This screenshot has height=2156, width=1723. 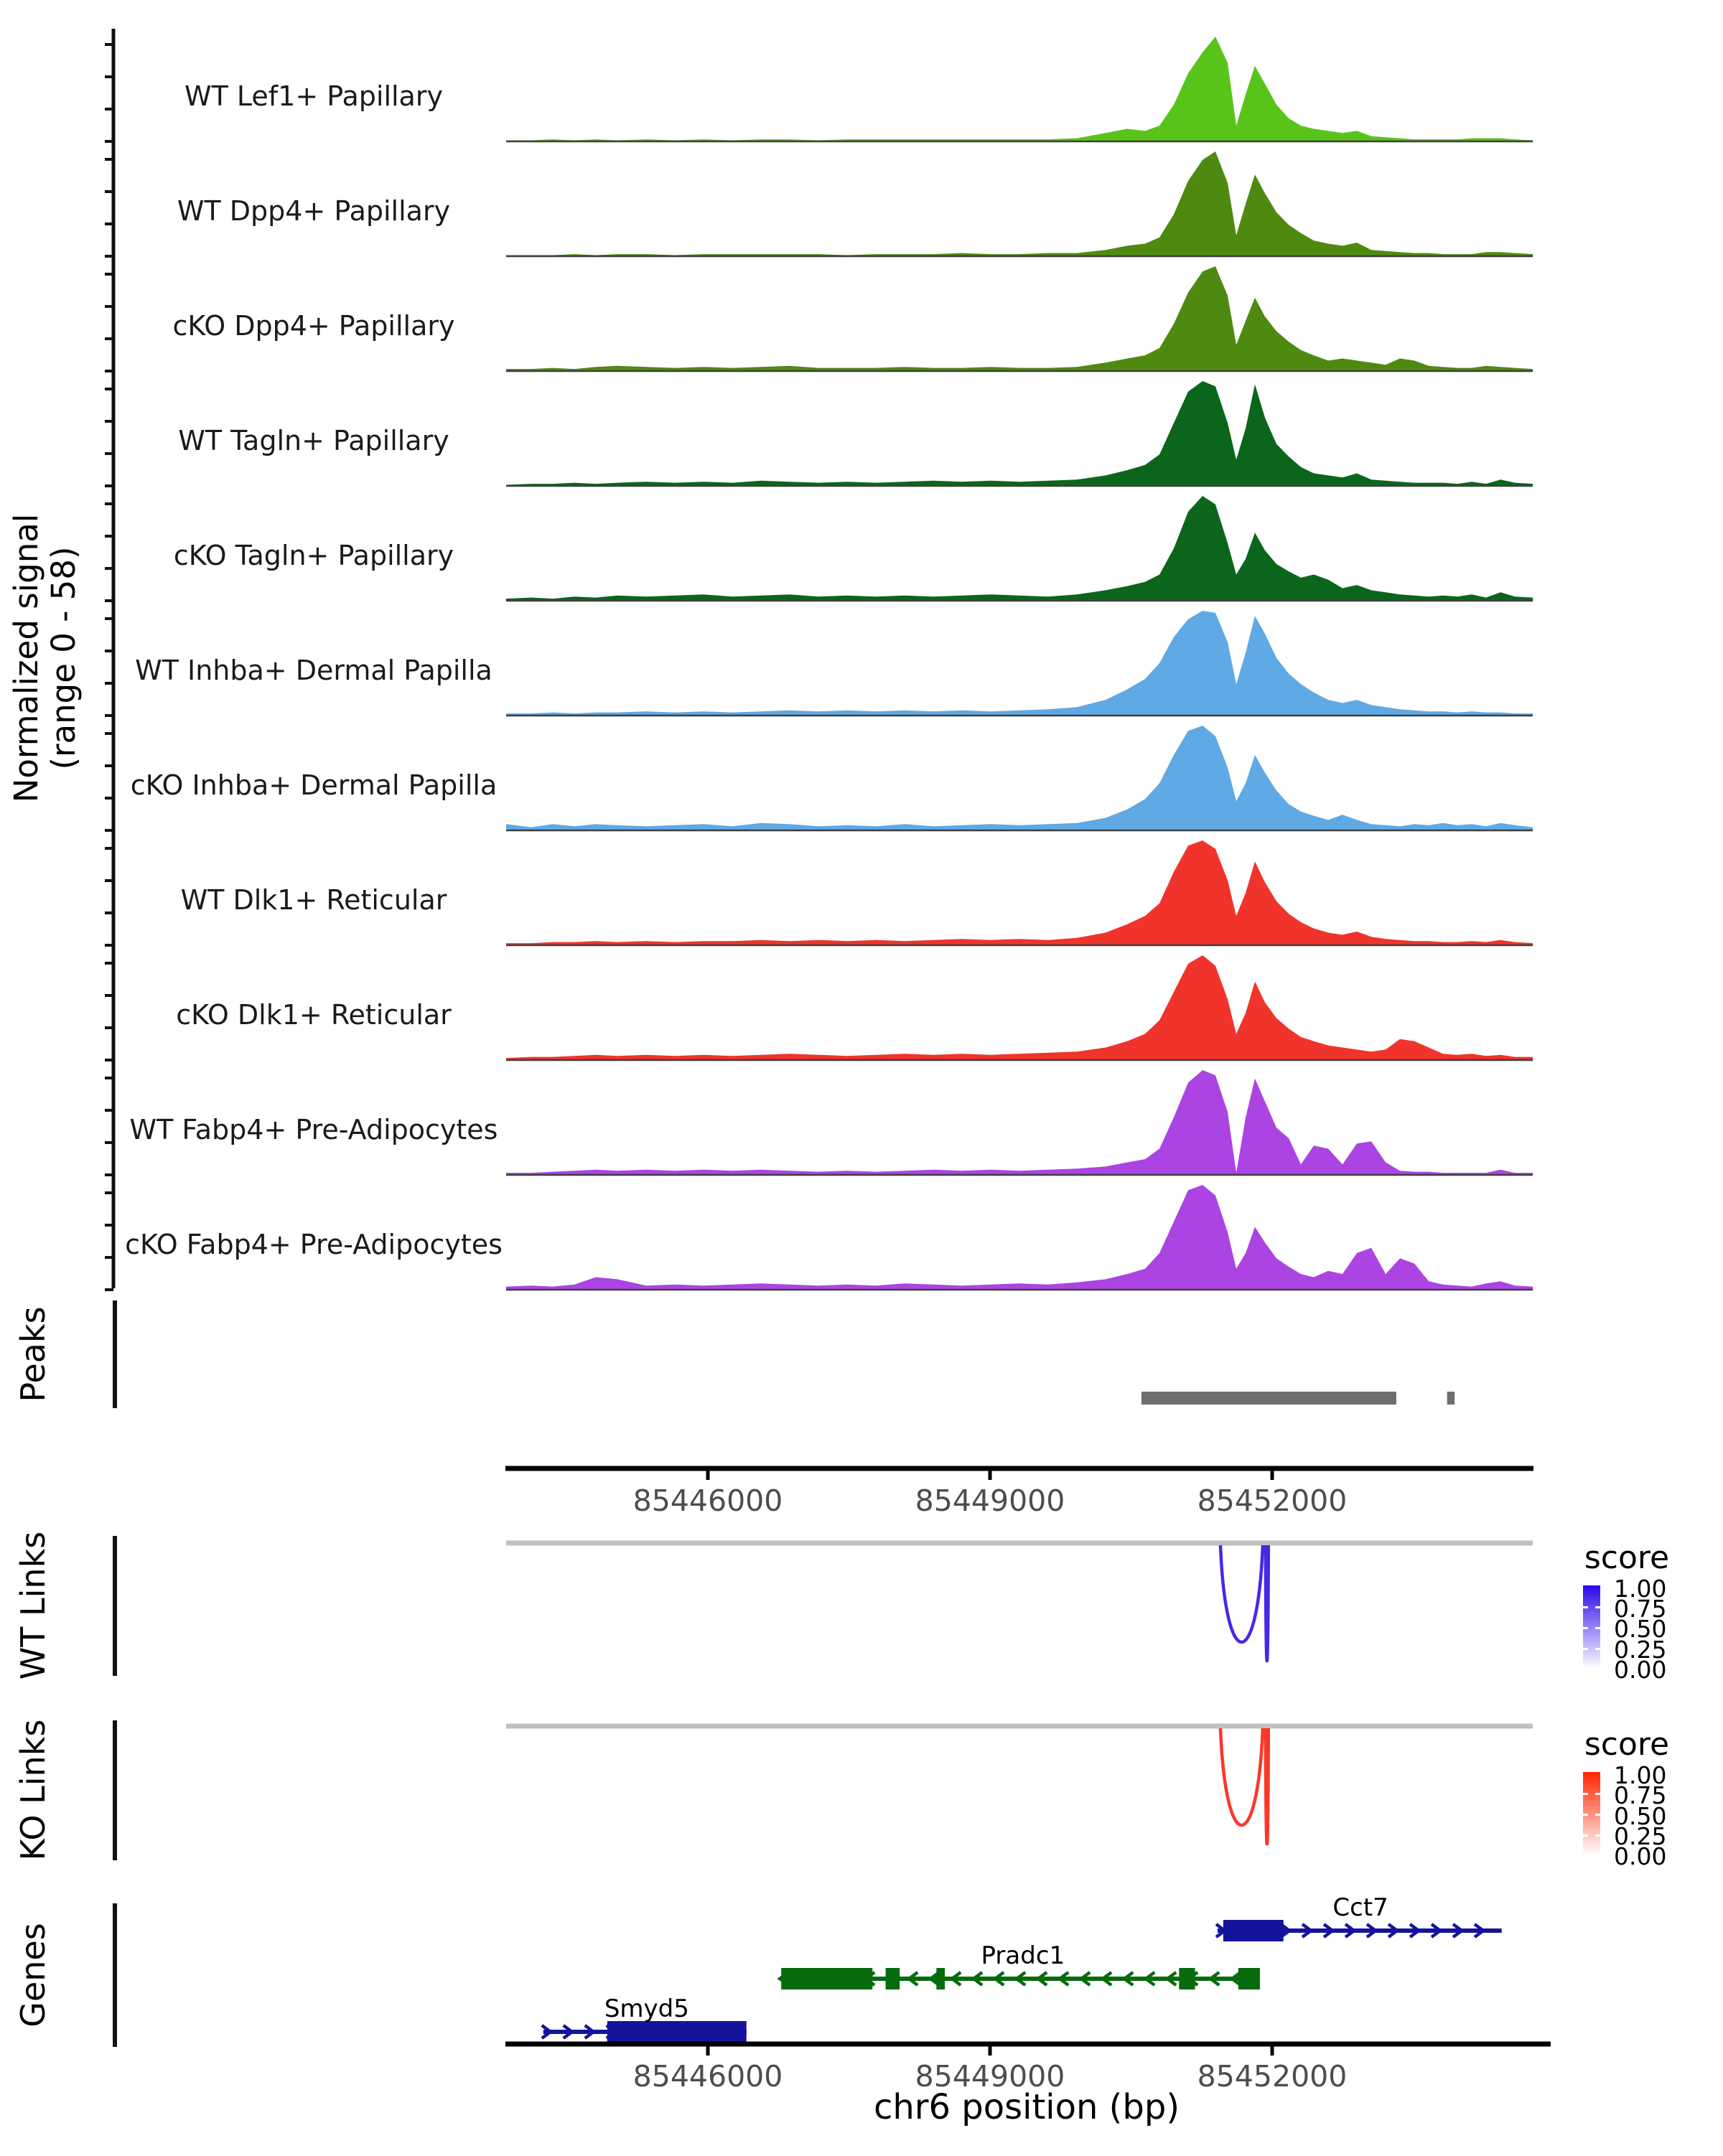 I want to click on track-label: WT Fabp4+ Pre-Adipocytes, so click(x=314, y=1129).